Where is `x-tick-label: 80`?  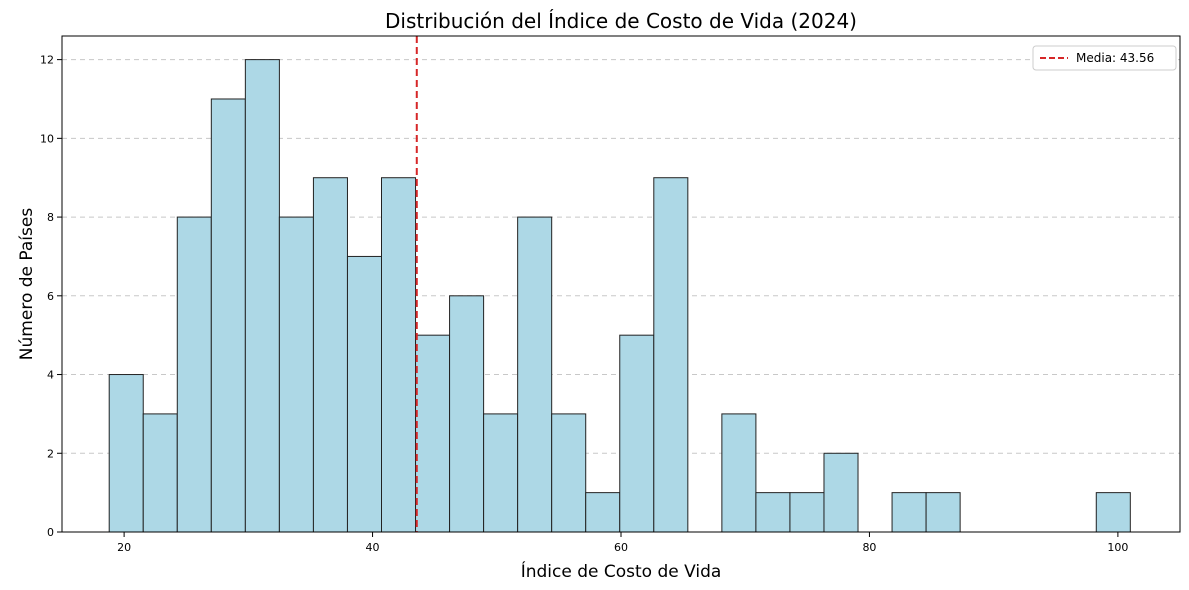 x-tick-label: 80 is located at coordinates (869, 547).